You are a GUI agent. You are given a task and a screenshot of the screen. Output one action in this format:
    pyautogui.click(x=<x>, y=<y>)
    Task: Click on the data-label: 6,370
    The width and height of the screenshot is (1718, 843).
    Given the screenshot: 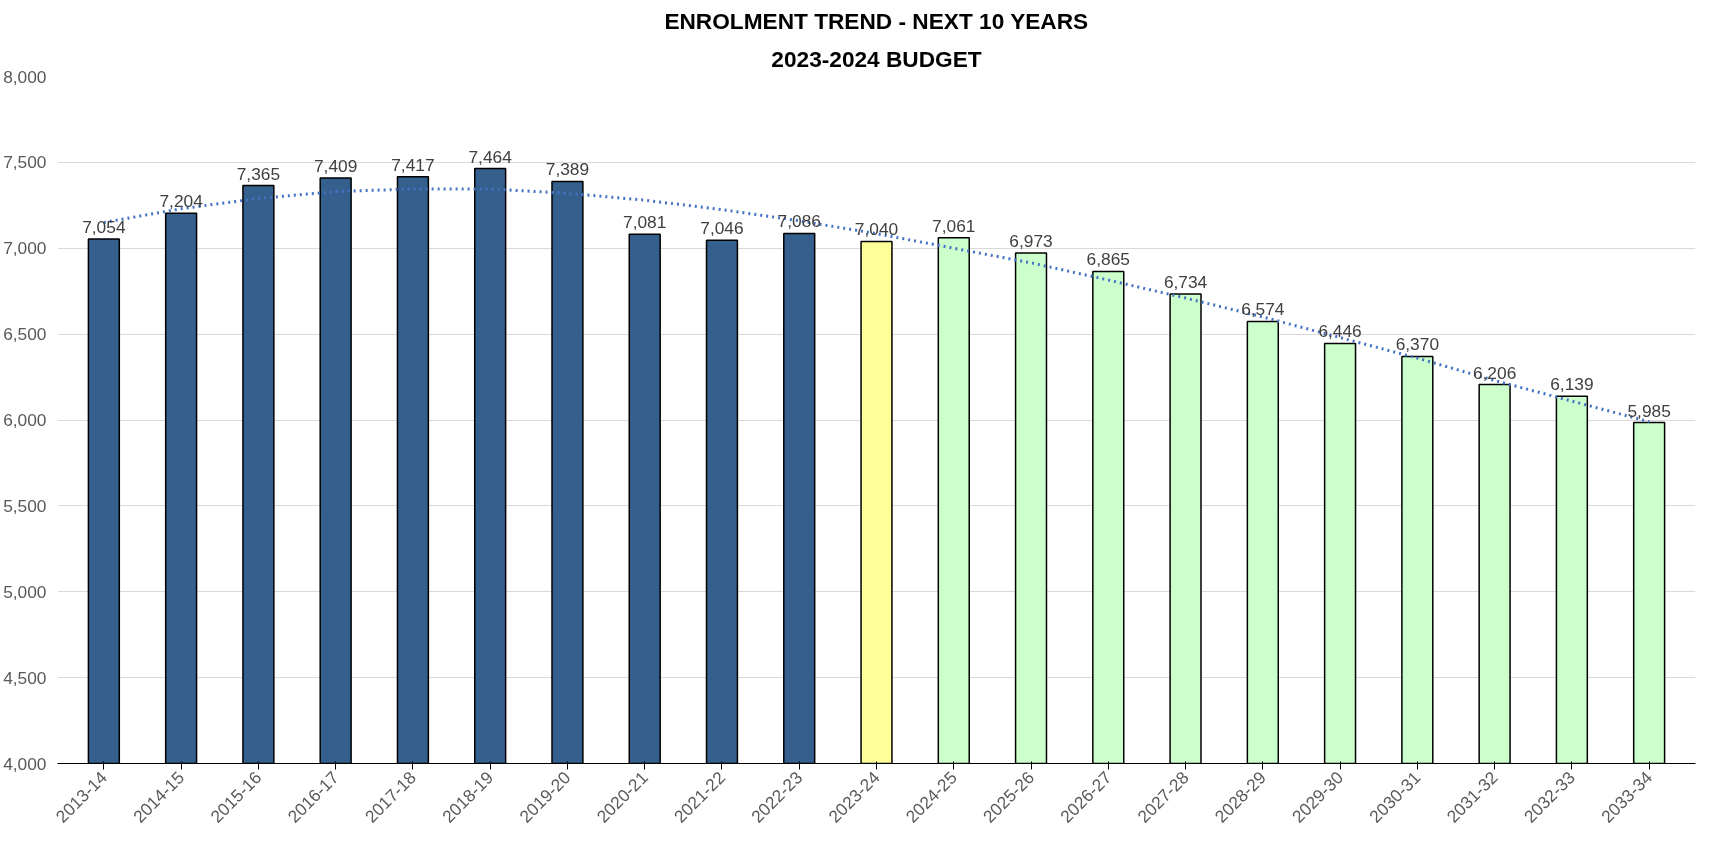 What is the action you would take?
    pyautogui.click(x=1417, y=344)
    